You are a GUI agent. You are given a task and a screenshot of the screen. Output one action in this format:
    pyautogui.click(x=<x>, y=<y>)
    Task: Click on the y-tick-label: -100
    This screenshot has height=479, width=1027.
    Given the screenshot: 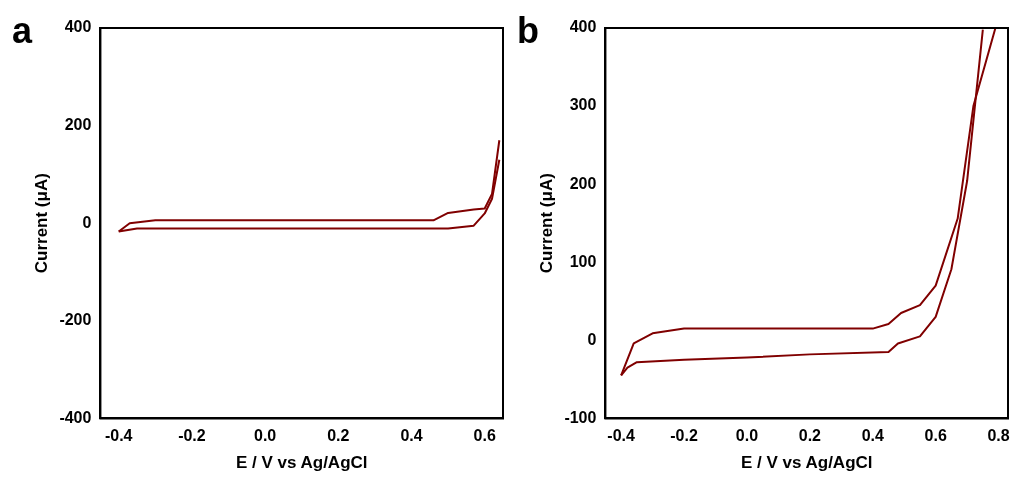 What is the action you would take?
    pyautogui.click(x=580, y=417)
    